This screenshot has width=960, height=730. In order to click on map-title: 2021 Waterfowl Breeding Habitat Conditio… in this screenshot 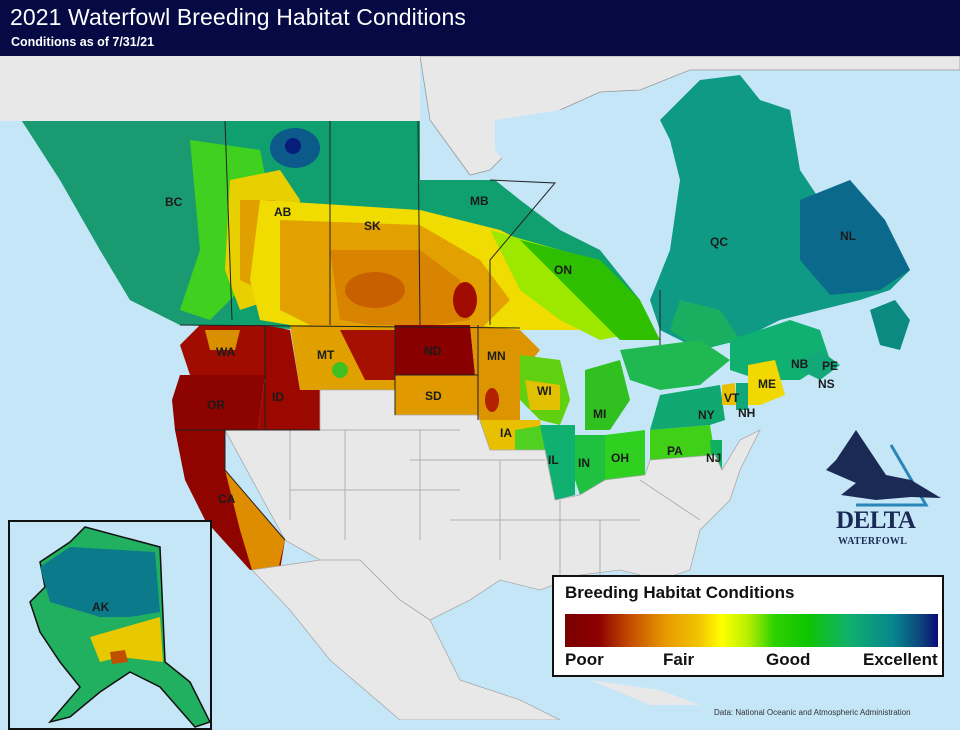, I will do `click(238, 17)`.